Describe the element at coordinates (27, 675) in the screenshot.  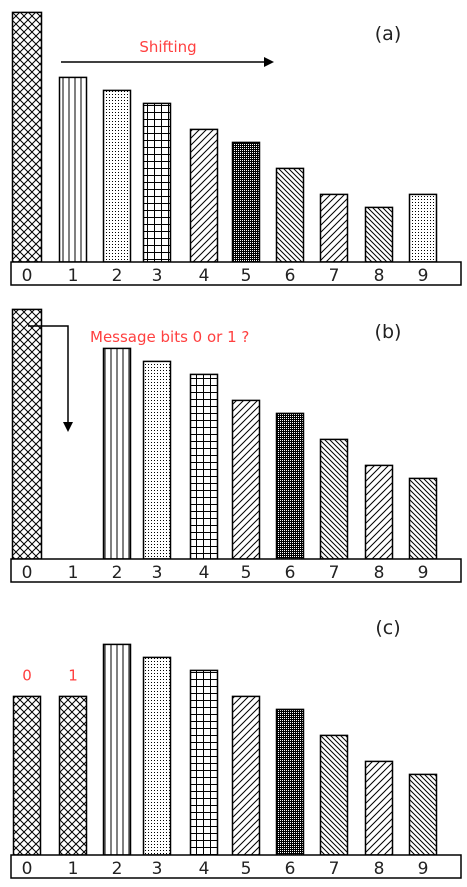
I see `bar-label-0: 0` at that location.